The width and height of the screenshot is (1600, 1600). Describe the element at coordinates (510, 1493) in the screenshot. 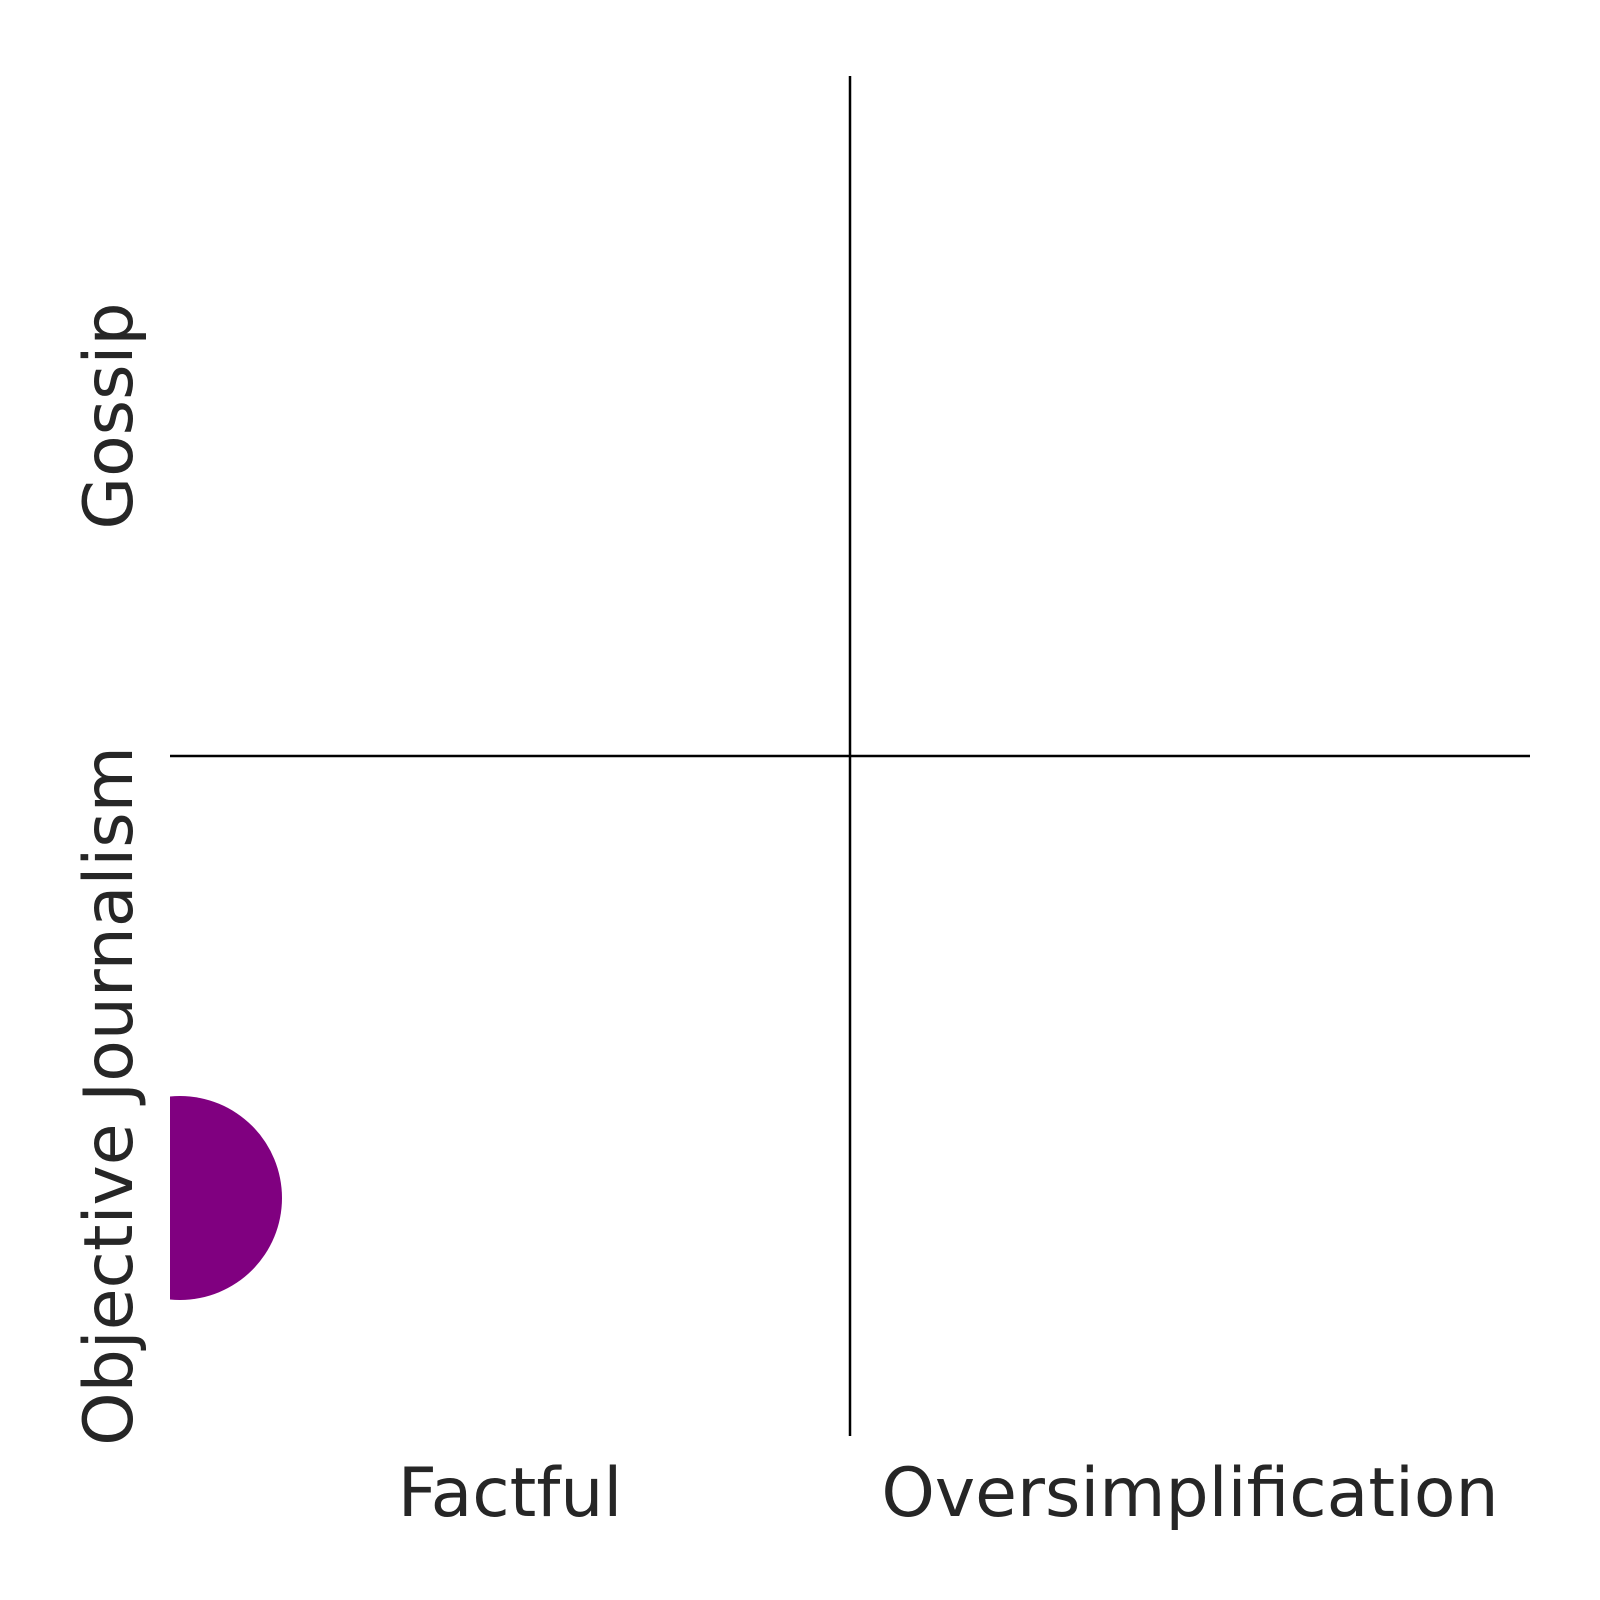

I see `x-label-factful: Factful` at that location.